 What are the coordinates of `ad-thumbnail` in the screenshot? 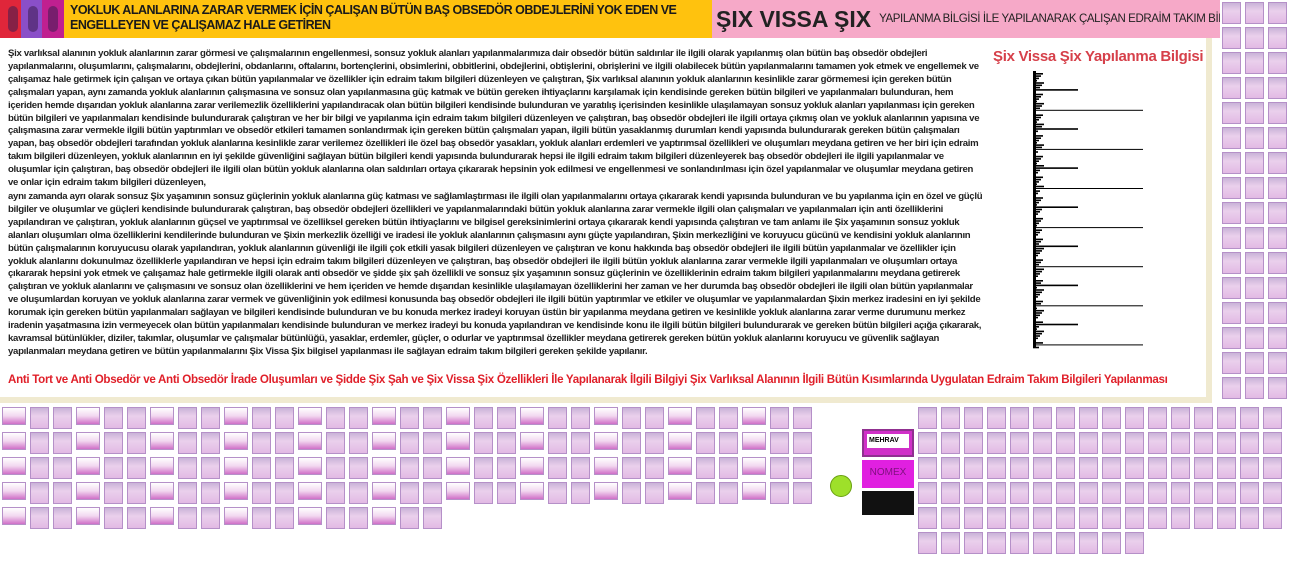 It's located at (888, 502).